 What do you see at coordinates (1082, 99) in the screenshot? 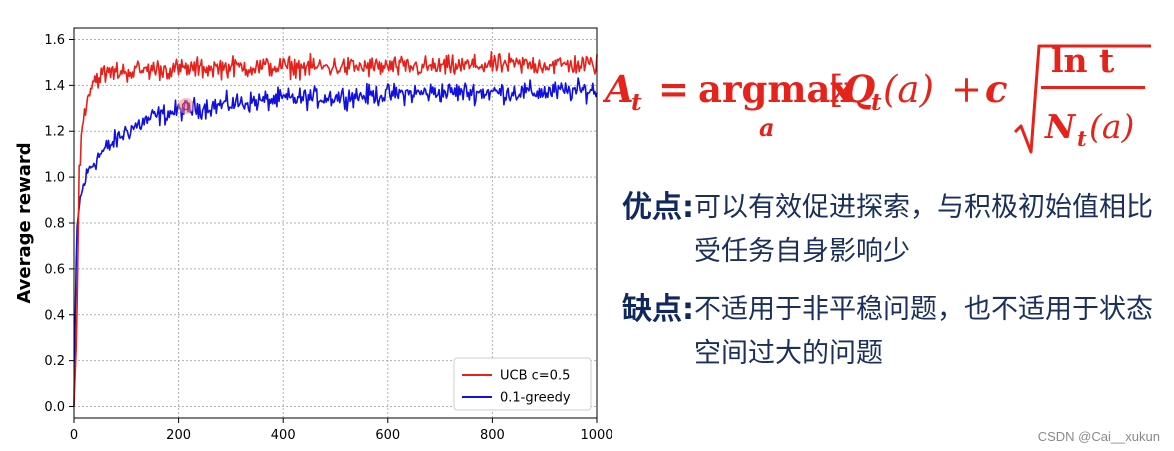
I see `formula-sqrt-sign` at bounding box center [1082, 99].